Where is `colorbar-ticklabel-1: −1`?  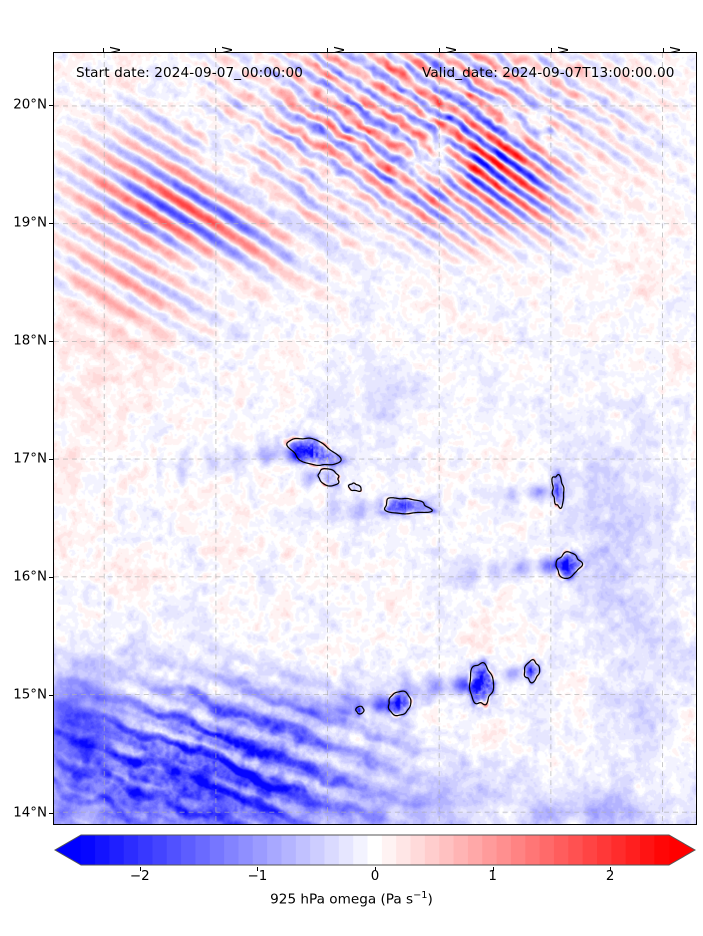
colorbar-ticklabel-1: −1 is located at coordinates (257, 876).